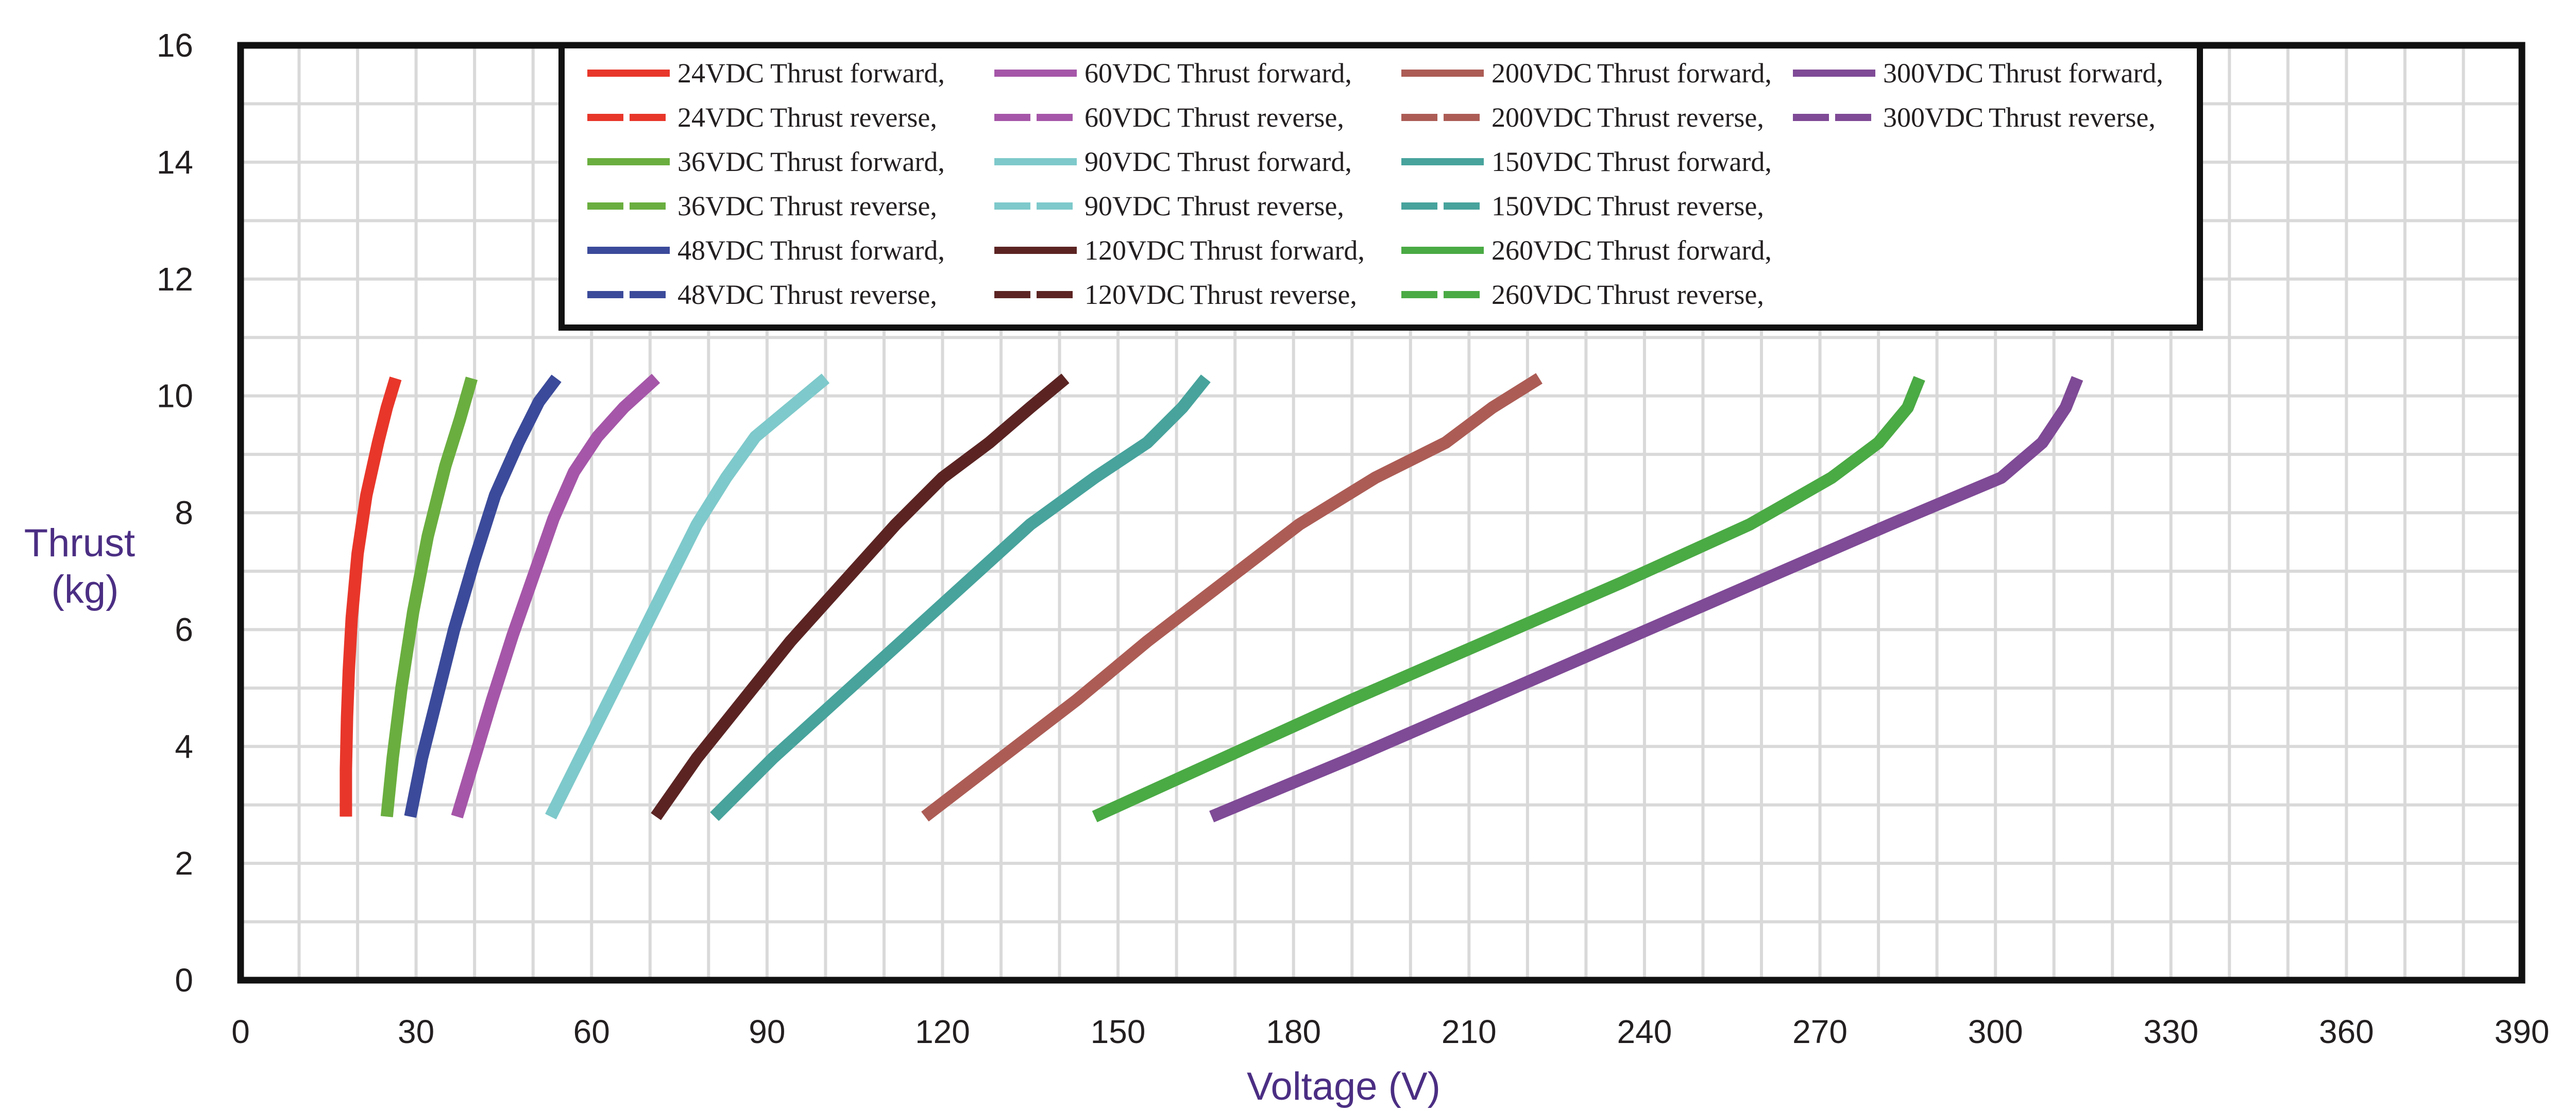 The height and width of the screenshot is (1111, 2576). What do you see at coordinates (1293, 1032) in the screenshot?
I see `x-tick-label: 180` at bounding box center [1293, 1032].